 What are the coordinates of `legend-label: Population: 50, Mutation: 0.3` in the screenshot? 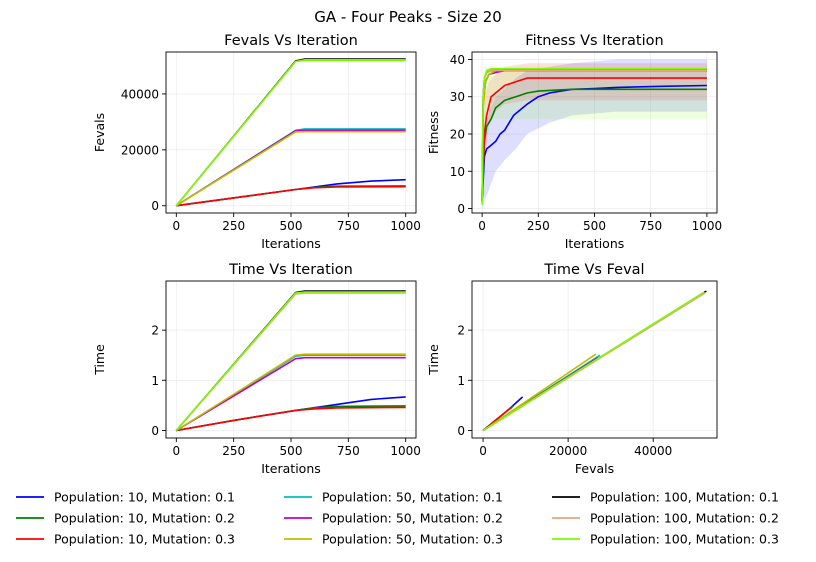 It's located at (412, 539).